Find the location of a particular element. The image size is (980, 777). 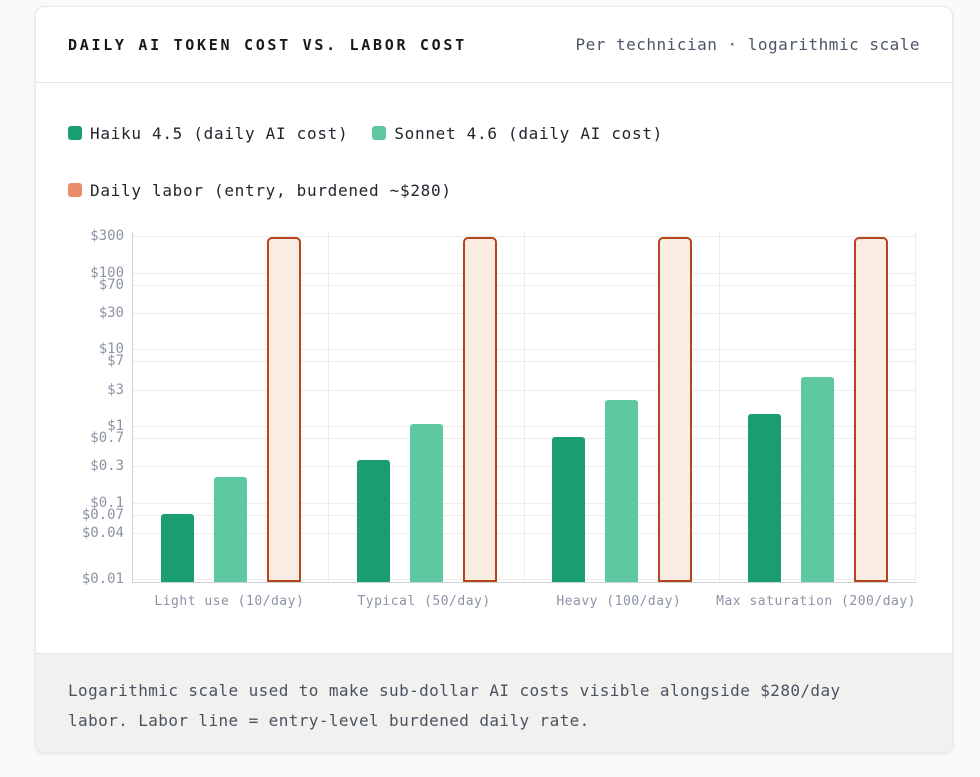

y-tick-label: $0.7 is located at coordinates (107, 438).